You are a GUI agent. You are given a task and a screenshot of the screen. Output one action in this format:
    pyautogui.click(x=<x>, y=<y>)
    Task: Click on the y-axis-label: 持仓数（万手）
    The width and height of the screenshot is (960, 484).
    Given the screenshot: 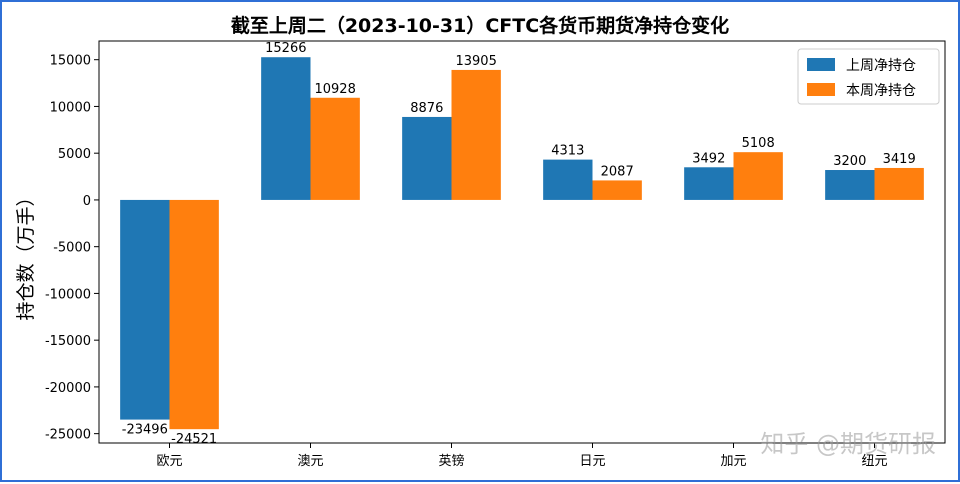 What is the action you would take?
    pyautogui.click(x=26, y=253)
    